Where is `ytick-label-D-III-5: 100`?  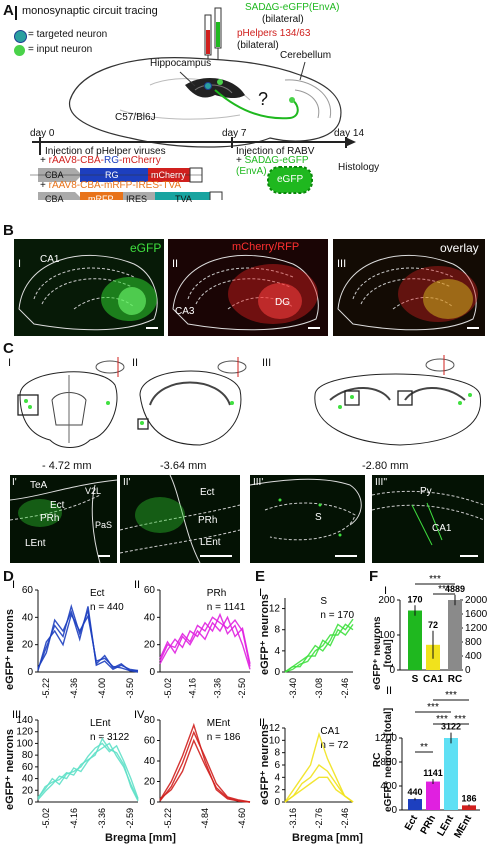 ytick-label-D-III-5: 100 is located at coordinates (24, 743).